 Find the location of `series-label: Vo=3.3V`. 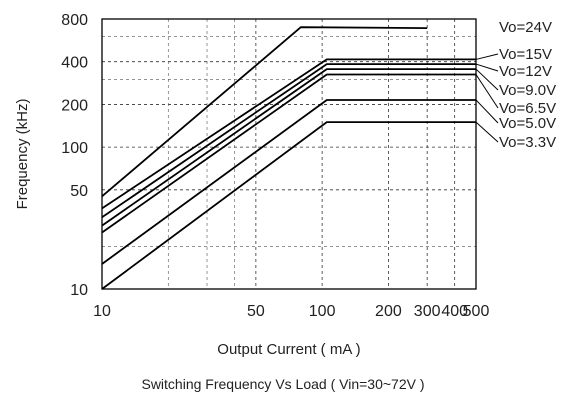

series-label: Vo=3.3V is located at coordinates (527, 142).